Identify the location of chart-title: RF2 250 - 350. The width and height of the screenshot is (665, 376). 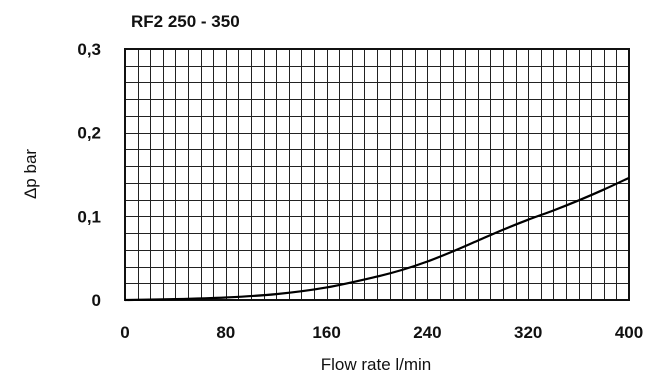
(185, 21).